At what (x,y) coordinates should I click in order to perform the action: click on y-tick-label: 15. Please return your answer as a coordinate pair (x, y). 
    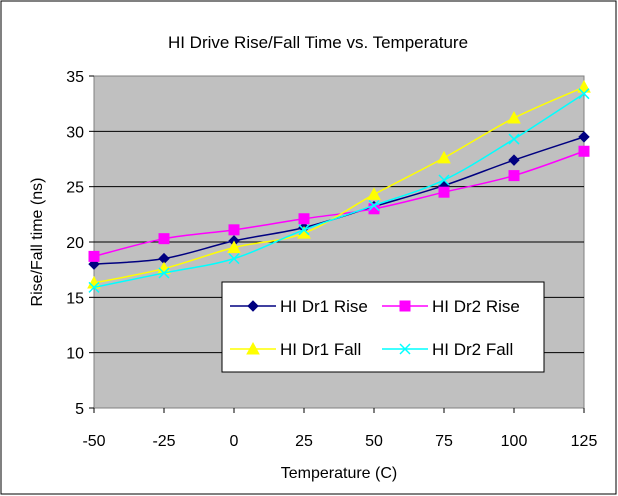
    Looking at the image, I should click on (75, 298).